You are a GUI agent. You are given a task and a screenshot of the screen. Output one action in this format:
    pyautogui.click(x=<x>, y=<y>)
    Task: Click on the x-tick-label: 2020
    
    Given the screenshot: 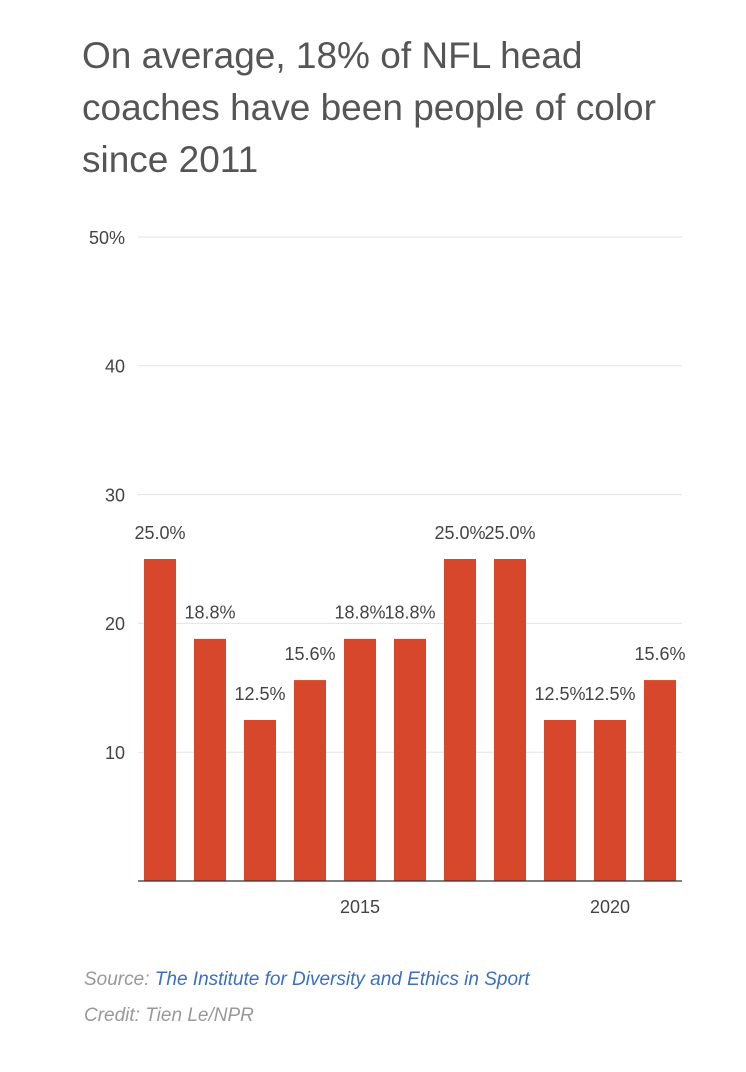 What is the action you would take?
    pyautogui.click(x=610, y=907)
    